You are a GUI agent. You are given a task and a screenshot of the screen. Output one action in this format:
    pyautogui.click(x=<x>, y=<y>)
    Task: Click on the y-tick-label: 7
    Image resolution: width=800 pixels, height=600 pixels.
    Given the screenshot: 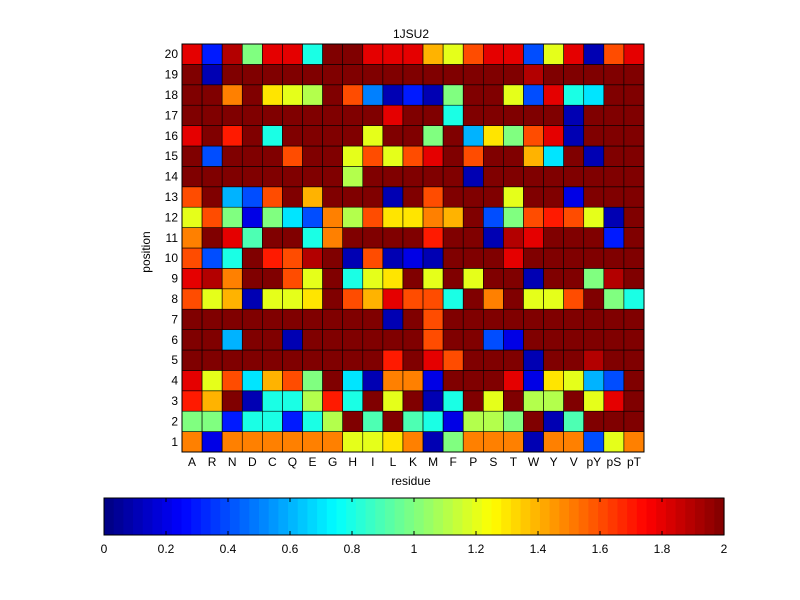 What is the action you would take?
    pyautogui.click(x=174, y=319)
    